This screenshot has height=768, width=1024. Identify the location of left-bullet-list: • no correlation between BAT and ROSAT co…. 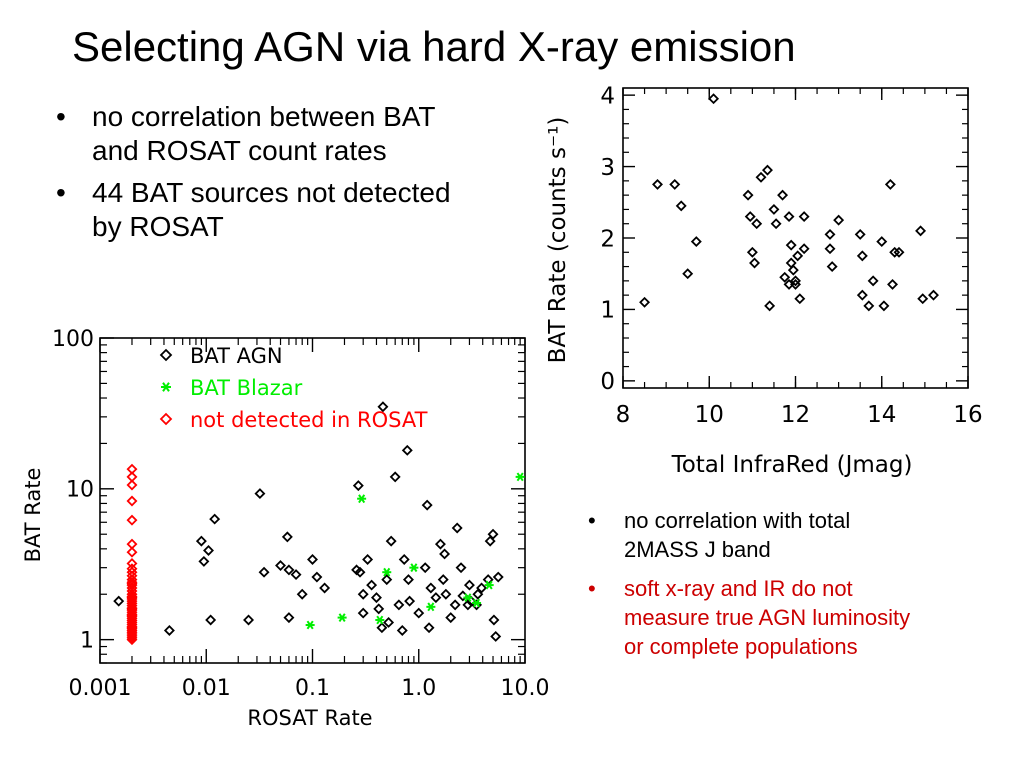
(256, 176).